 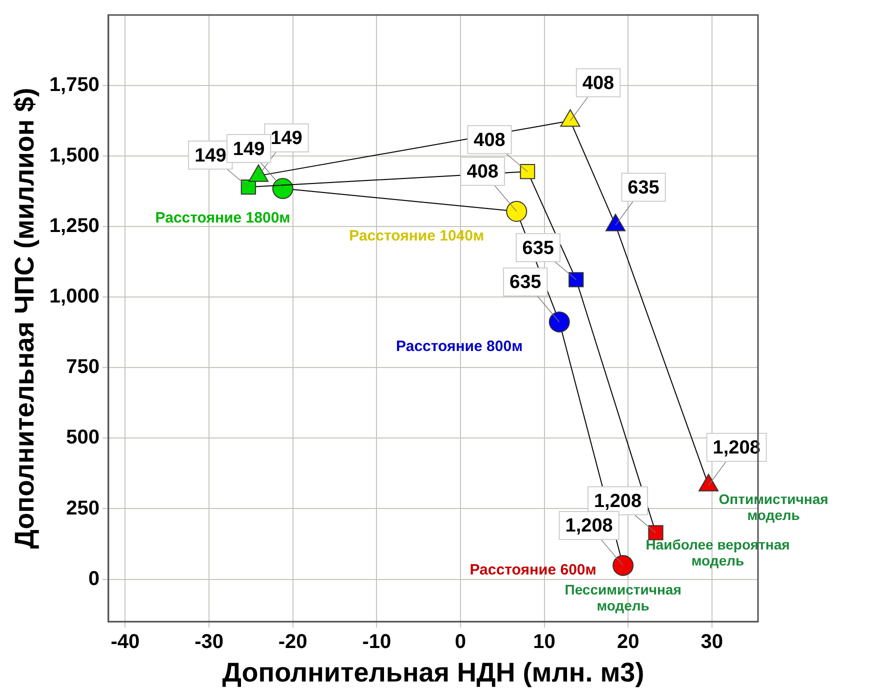 I want to click on annotation: Расстояние 1040м, so click(x=416, y=236).